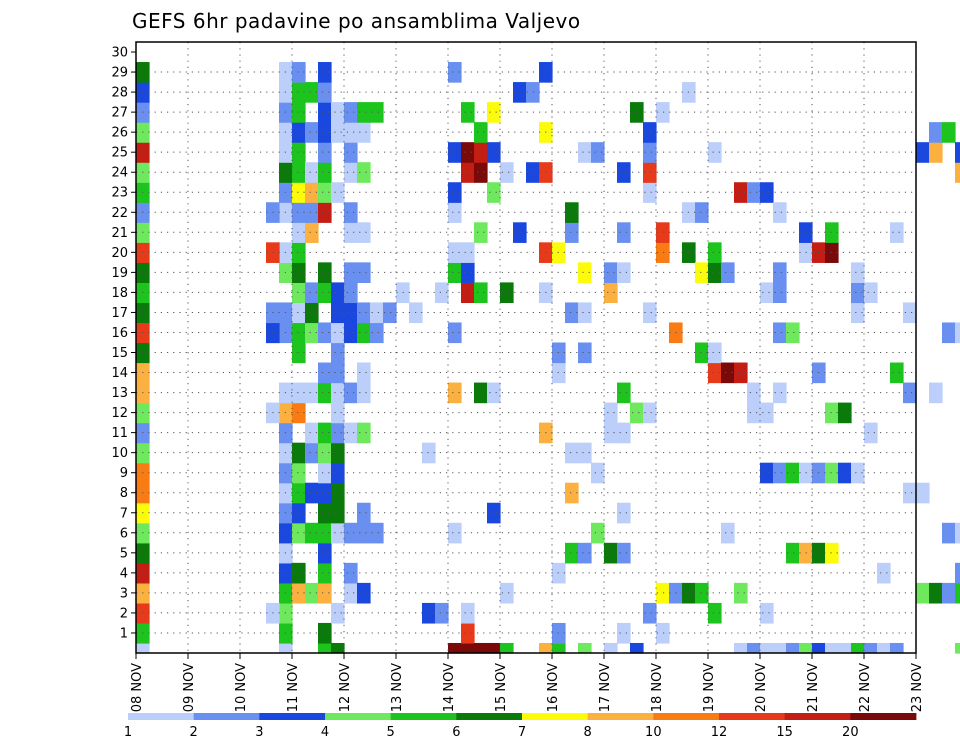 This screenshot has width=960, height=742. I want to click on y-tick-label: 18, so click(119, 293).